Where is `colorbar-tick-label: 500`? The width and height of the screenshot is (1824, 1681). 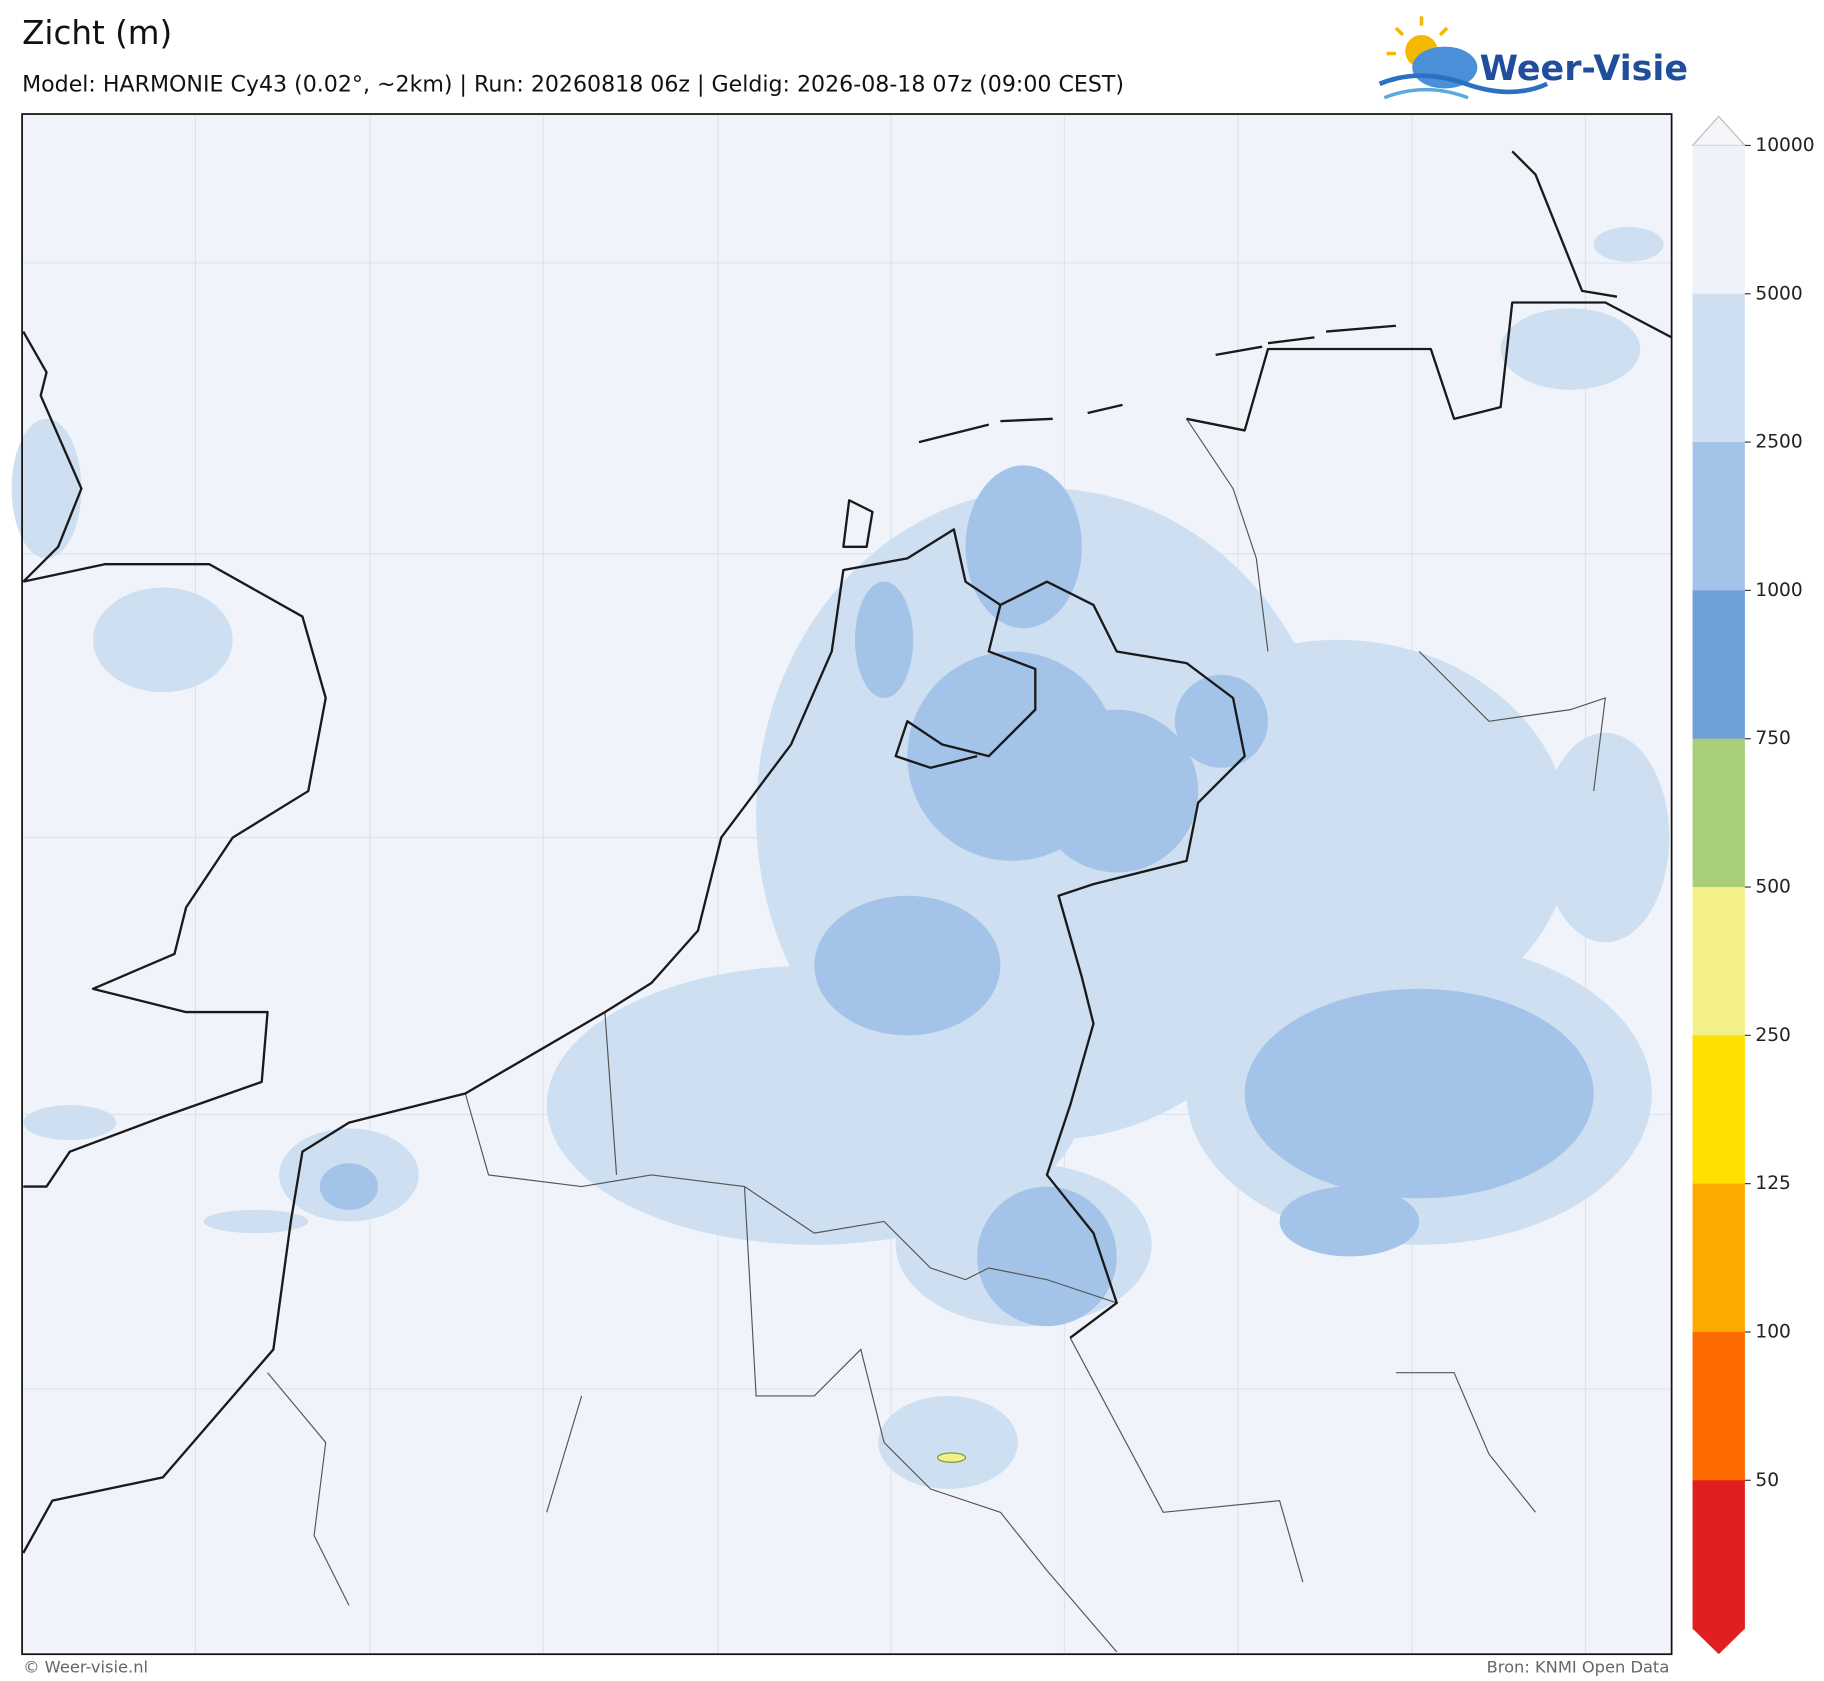
colorbar-tick-label: 500 is located at coordinates (1773, 887).